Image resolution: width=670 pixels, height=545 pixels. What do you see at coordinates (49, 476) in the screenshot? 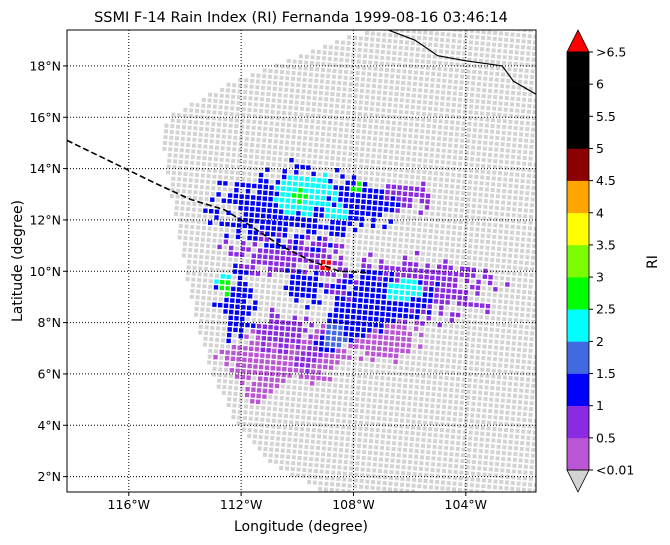
I see `y-tick-label-0: 2°N` at bounding box center [49, 476].